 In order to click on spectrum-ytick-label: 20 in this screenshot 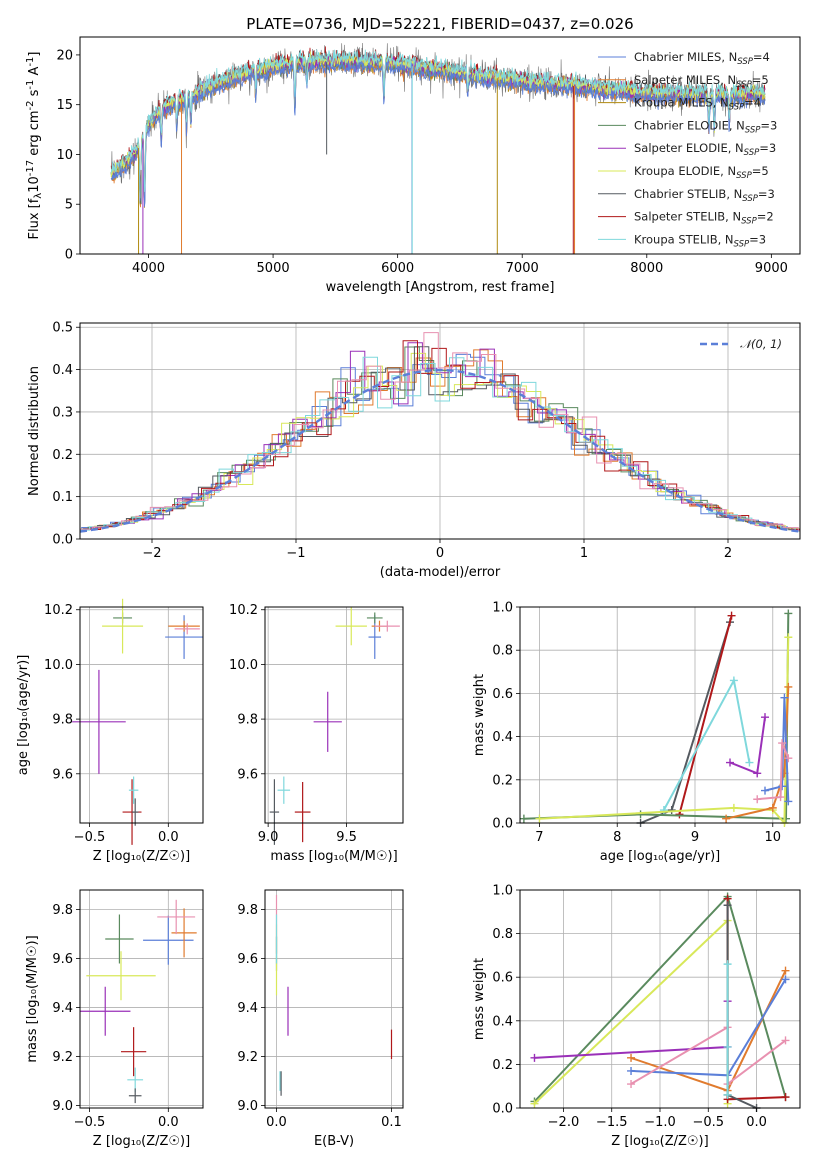, I will do `click(64, 55)`.